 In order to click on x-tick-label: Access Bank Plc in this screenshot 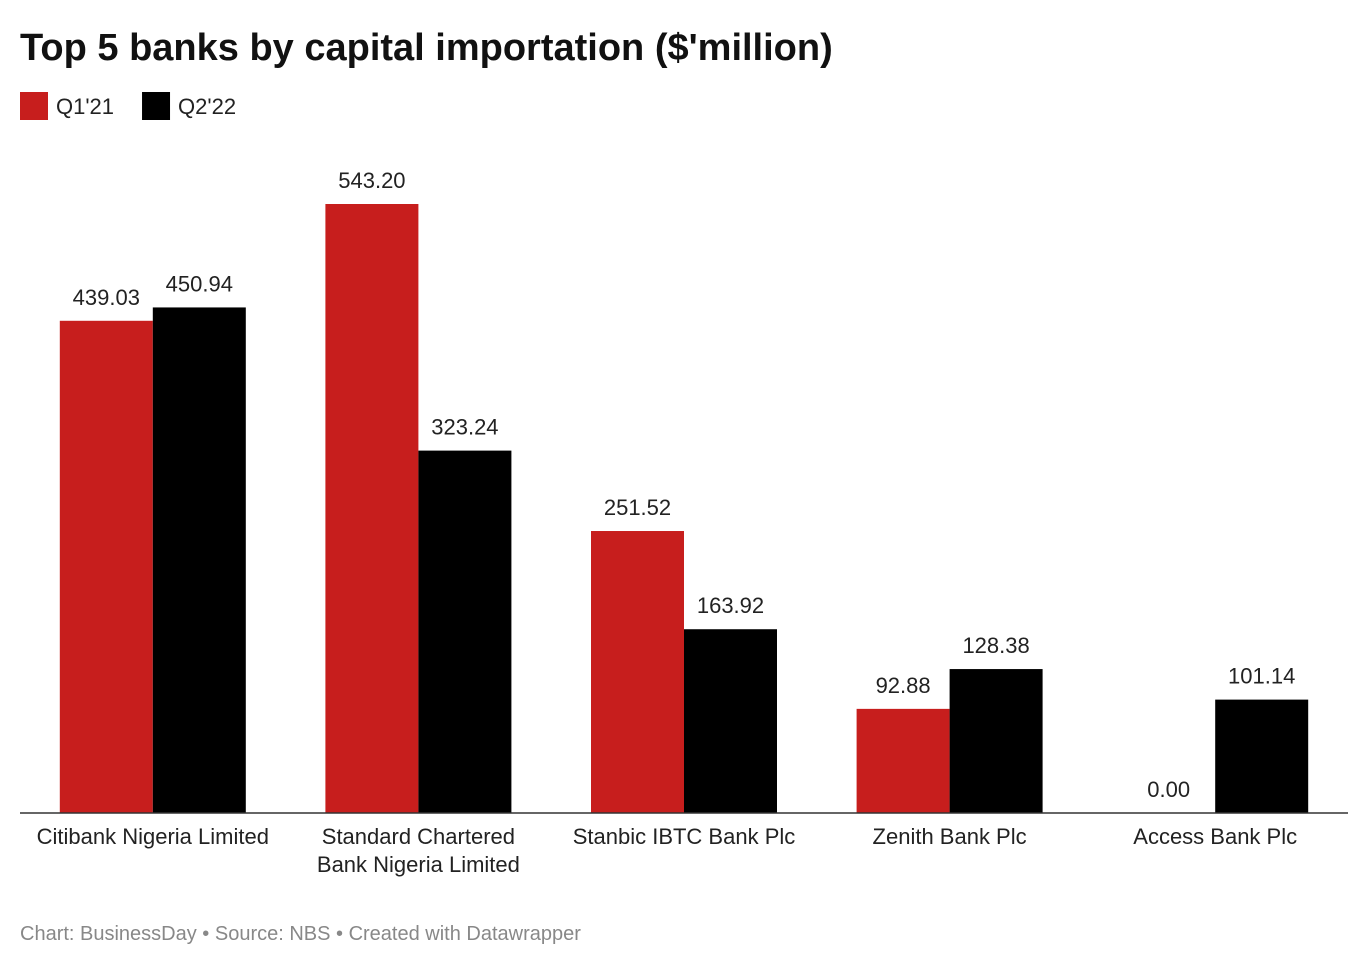, I will do `click(1215, 836)`.